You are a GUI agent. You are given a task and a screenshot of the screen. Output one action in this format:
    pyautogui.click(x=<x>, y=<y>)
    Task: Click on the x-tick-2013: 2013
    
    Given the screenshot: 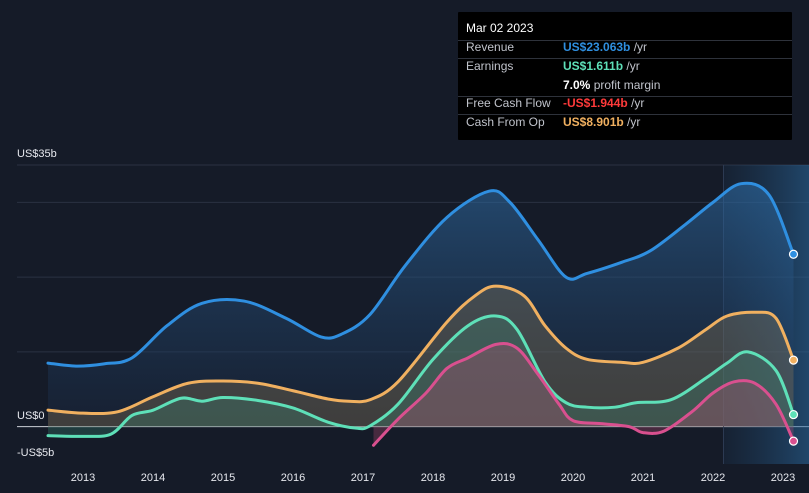 What is the action you would take?
    pyautogui.click(x=83, y=478)
    